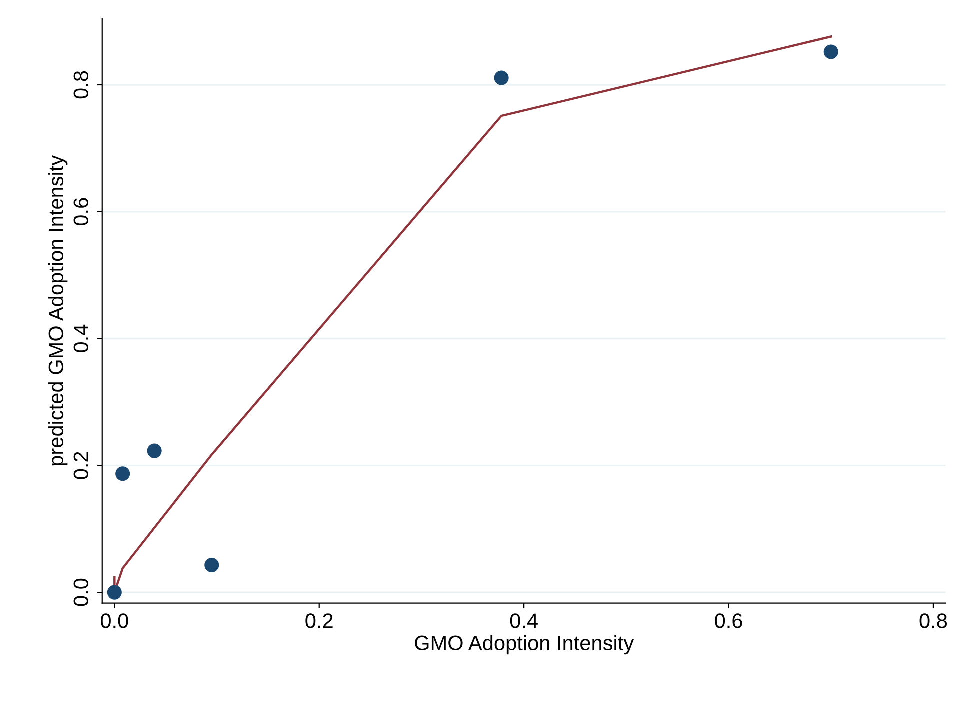 The height and width of the screenshot is (704, 975). What do you see at coordinates (524, 621) in the screenshot?
I see `x-tick-label: 0.4` at bounding box center [524, 621].